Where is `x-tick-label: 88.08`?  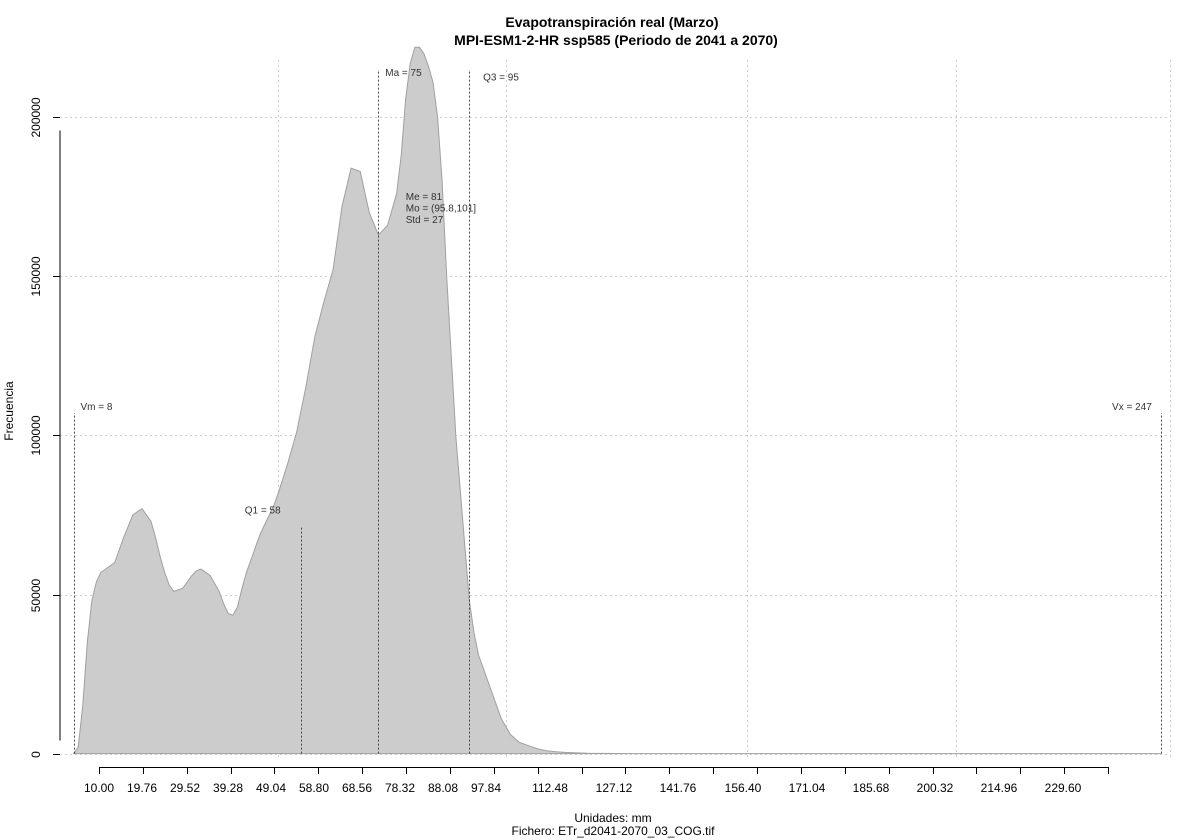
x-tick-label: 88.08 is located at coordinates (443, 788).